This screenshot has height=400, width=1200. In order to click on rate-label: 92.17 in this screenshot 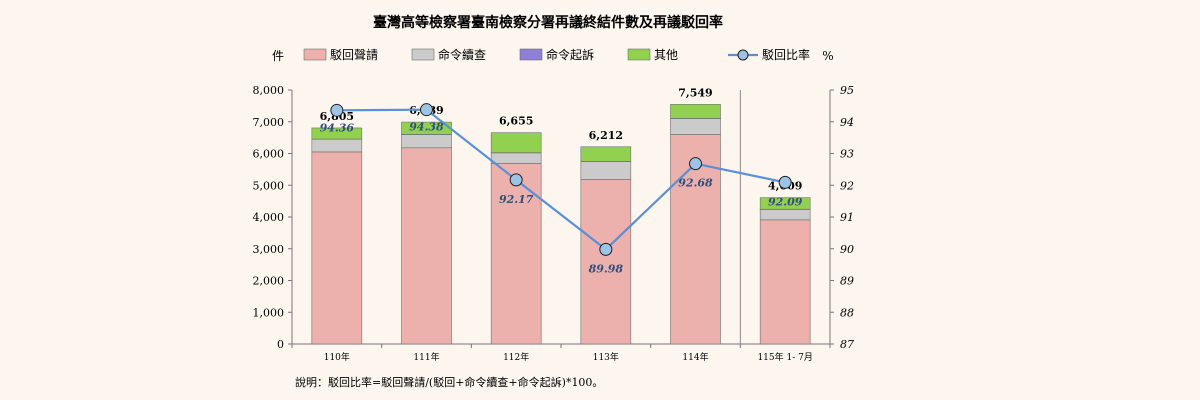, I will do `click(516, 199)`.